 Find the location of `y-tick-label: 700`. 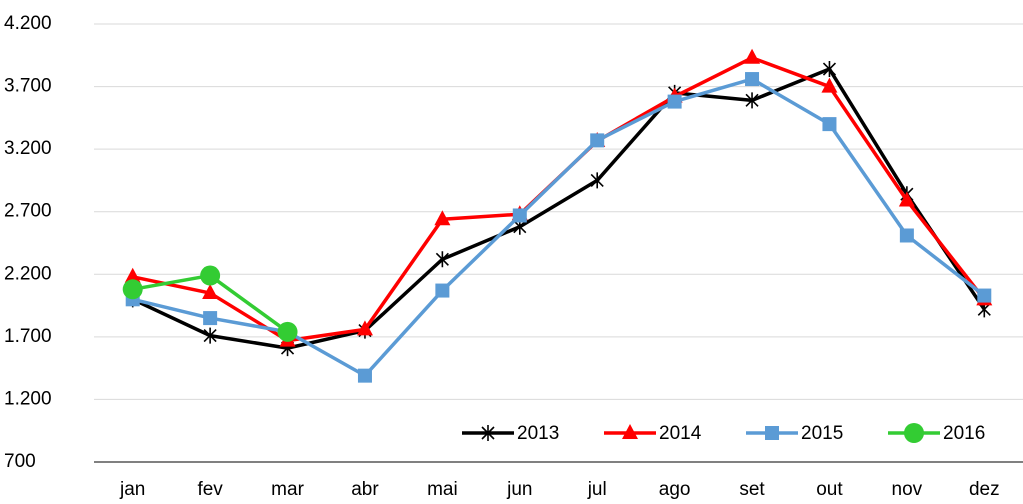

y-tick-label: 700 is located at coordinates (20, 461).